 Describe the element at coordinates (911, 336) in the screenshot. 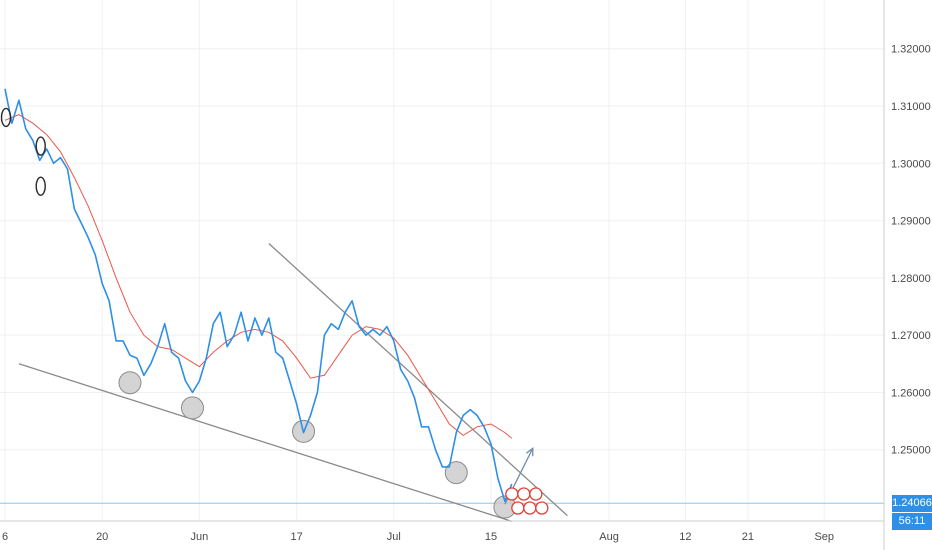

I see `y-tick-label: 1.27000` at that location.